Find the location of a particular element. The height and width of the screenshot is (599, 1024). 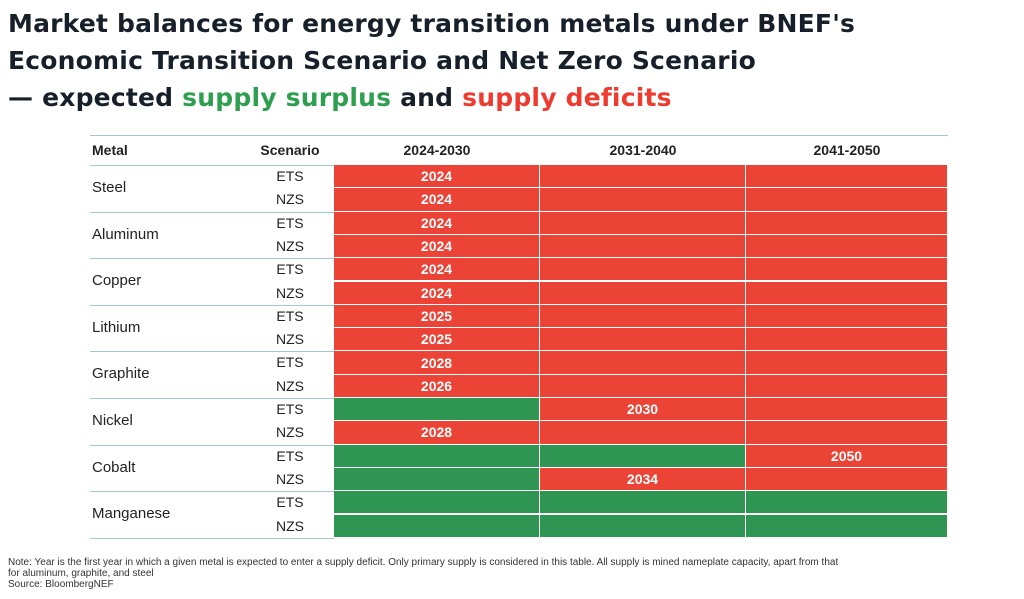

title-line-3-mid: and is located at coordinates (427, 97).